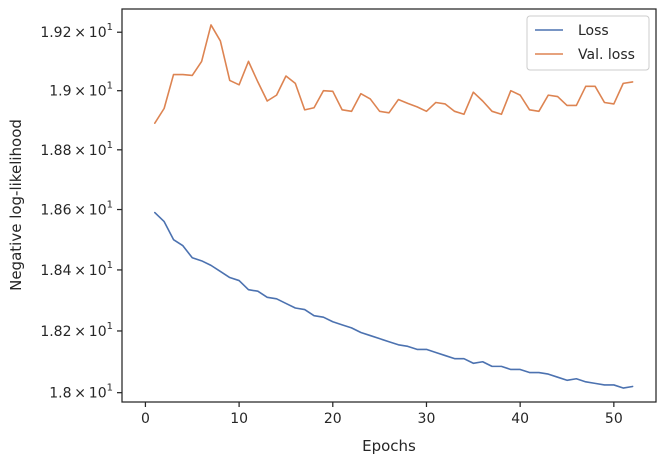  Describe the element at coordinates (614, 419) in the screenshot. I see `x-tick-label: 50` at that location.